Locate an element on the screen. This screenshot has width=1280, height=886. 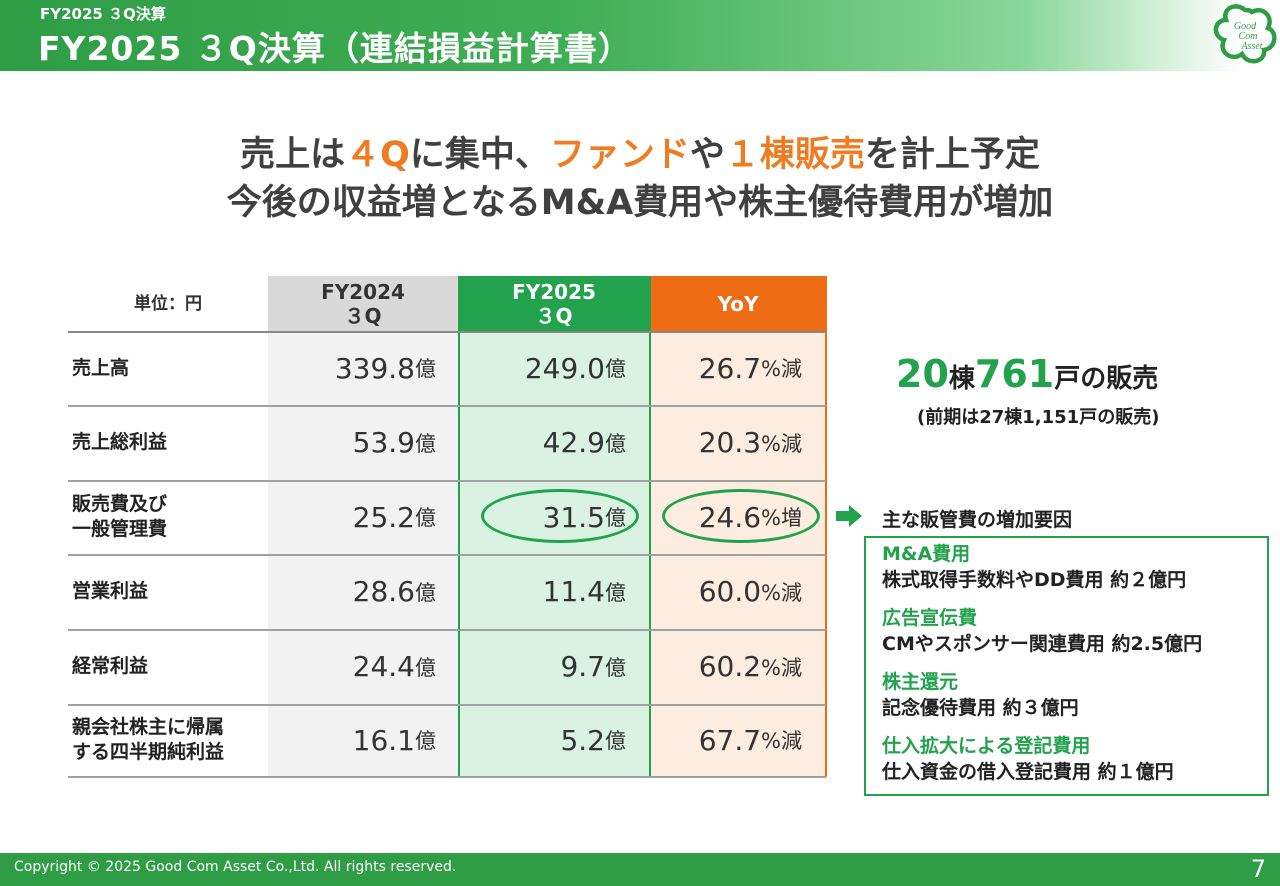
fy2025-value: 9.7 億 is located at coordinates (593, 666).